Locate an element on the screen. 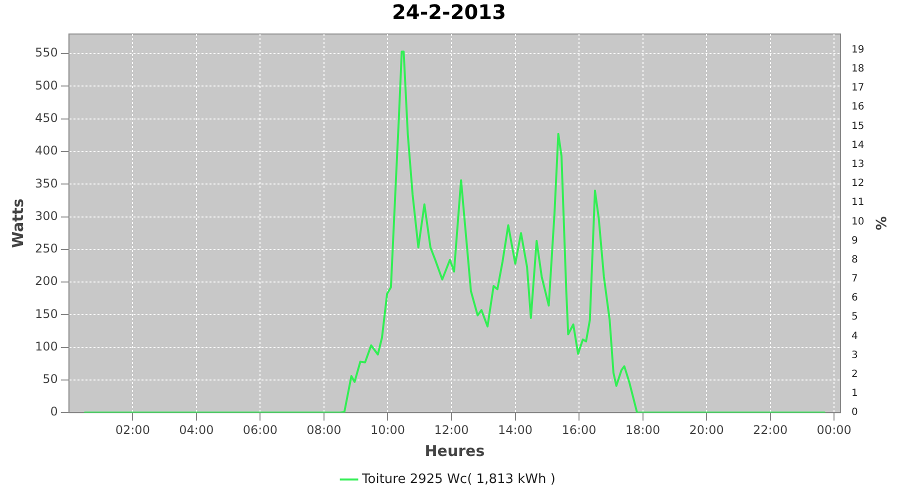 The width and height of the screenshot is (900, 500). y2-tick-label: 10 is located at coordinates (857, 222).